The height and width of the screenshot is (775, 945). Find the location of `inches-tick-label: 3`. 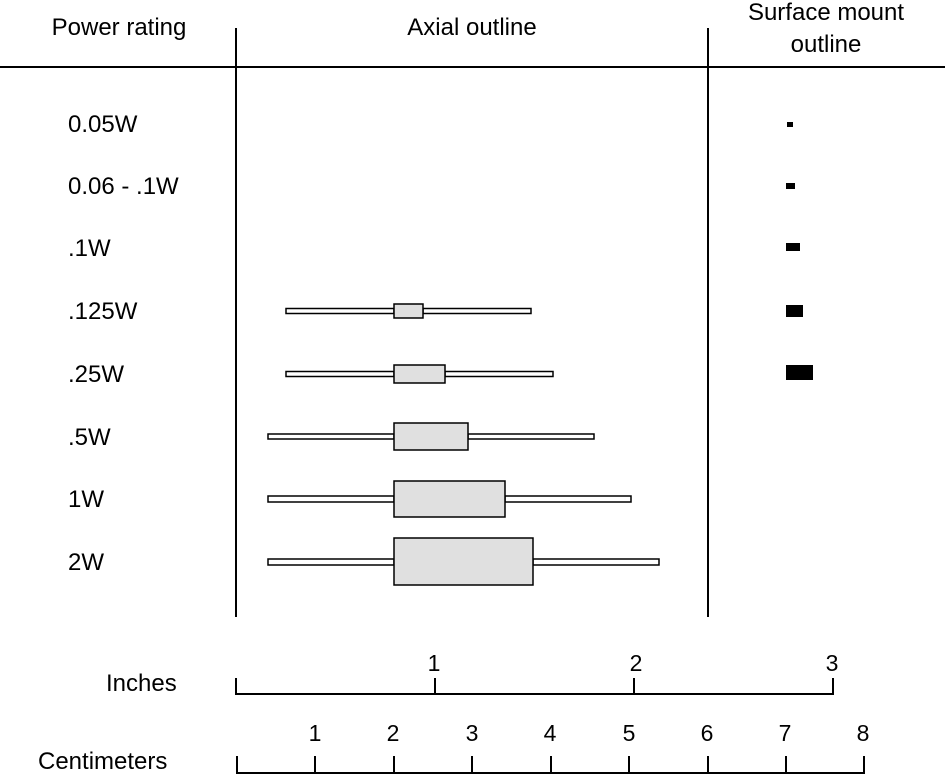

inches-tick-label: 3 is located at coordinates (832, 663).